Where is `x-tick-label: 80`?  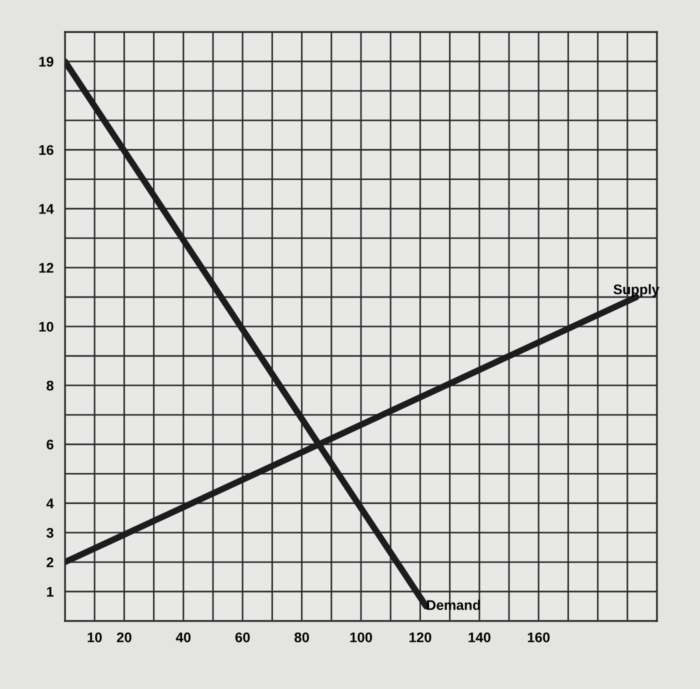 x-tick-label: 80 is located at coordinates (301, 637).